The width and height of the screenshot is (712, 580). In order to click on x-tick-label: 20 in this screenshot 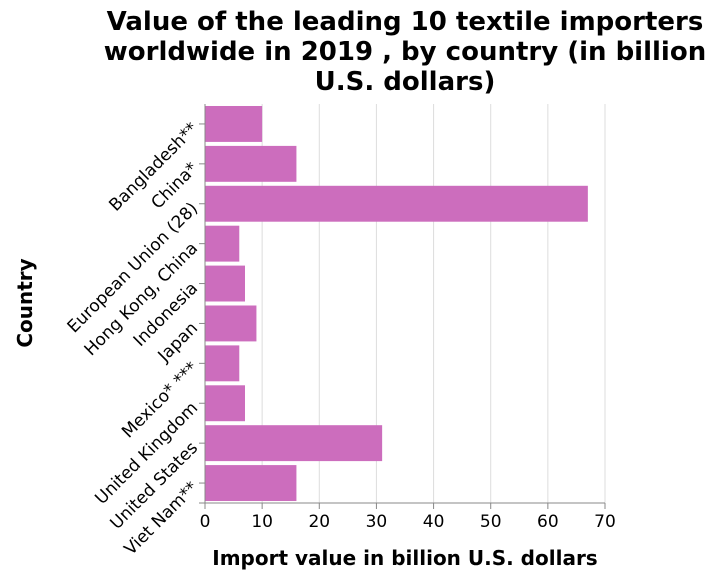, I will do `click(319, 522)`.